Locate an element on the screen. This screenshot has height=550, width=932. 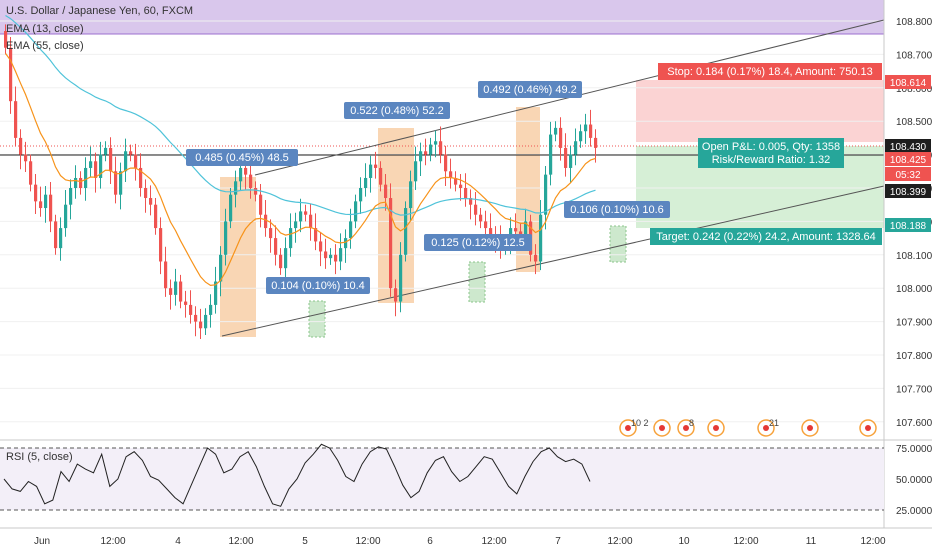
resistance-zone is located at coordinates (442, 17).